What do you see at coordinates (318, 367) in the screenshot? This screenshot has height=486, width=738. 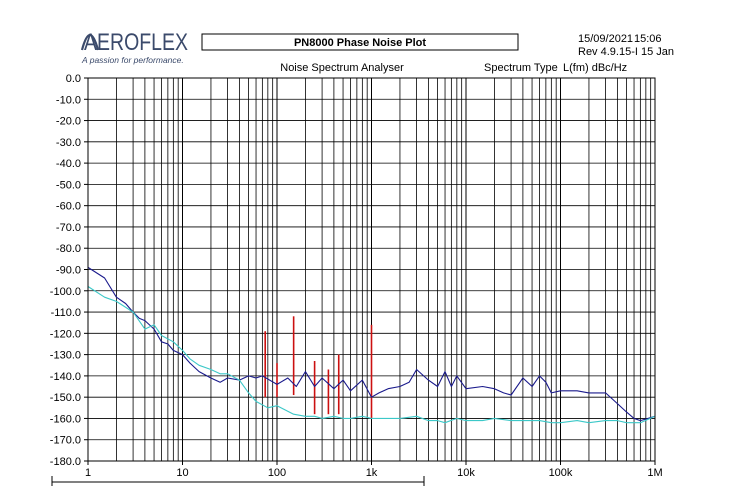 I see `spur-lines` at bounding box center [318, 367].